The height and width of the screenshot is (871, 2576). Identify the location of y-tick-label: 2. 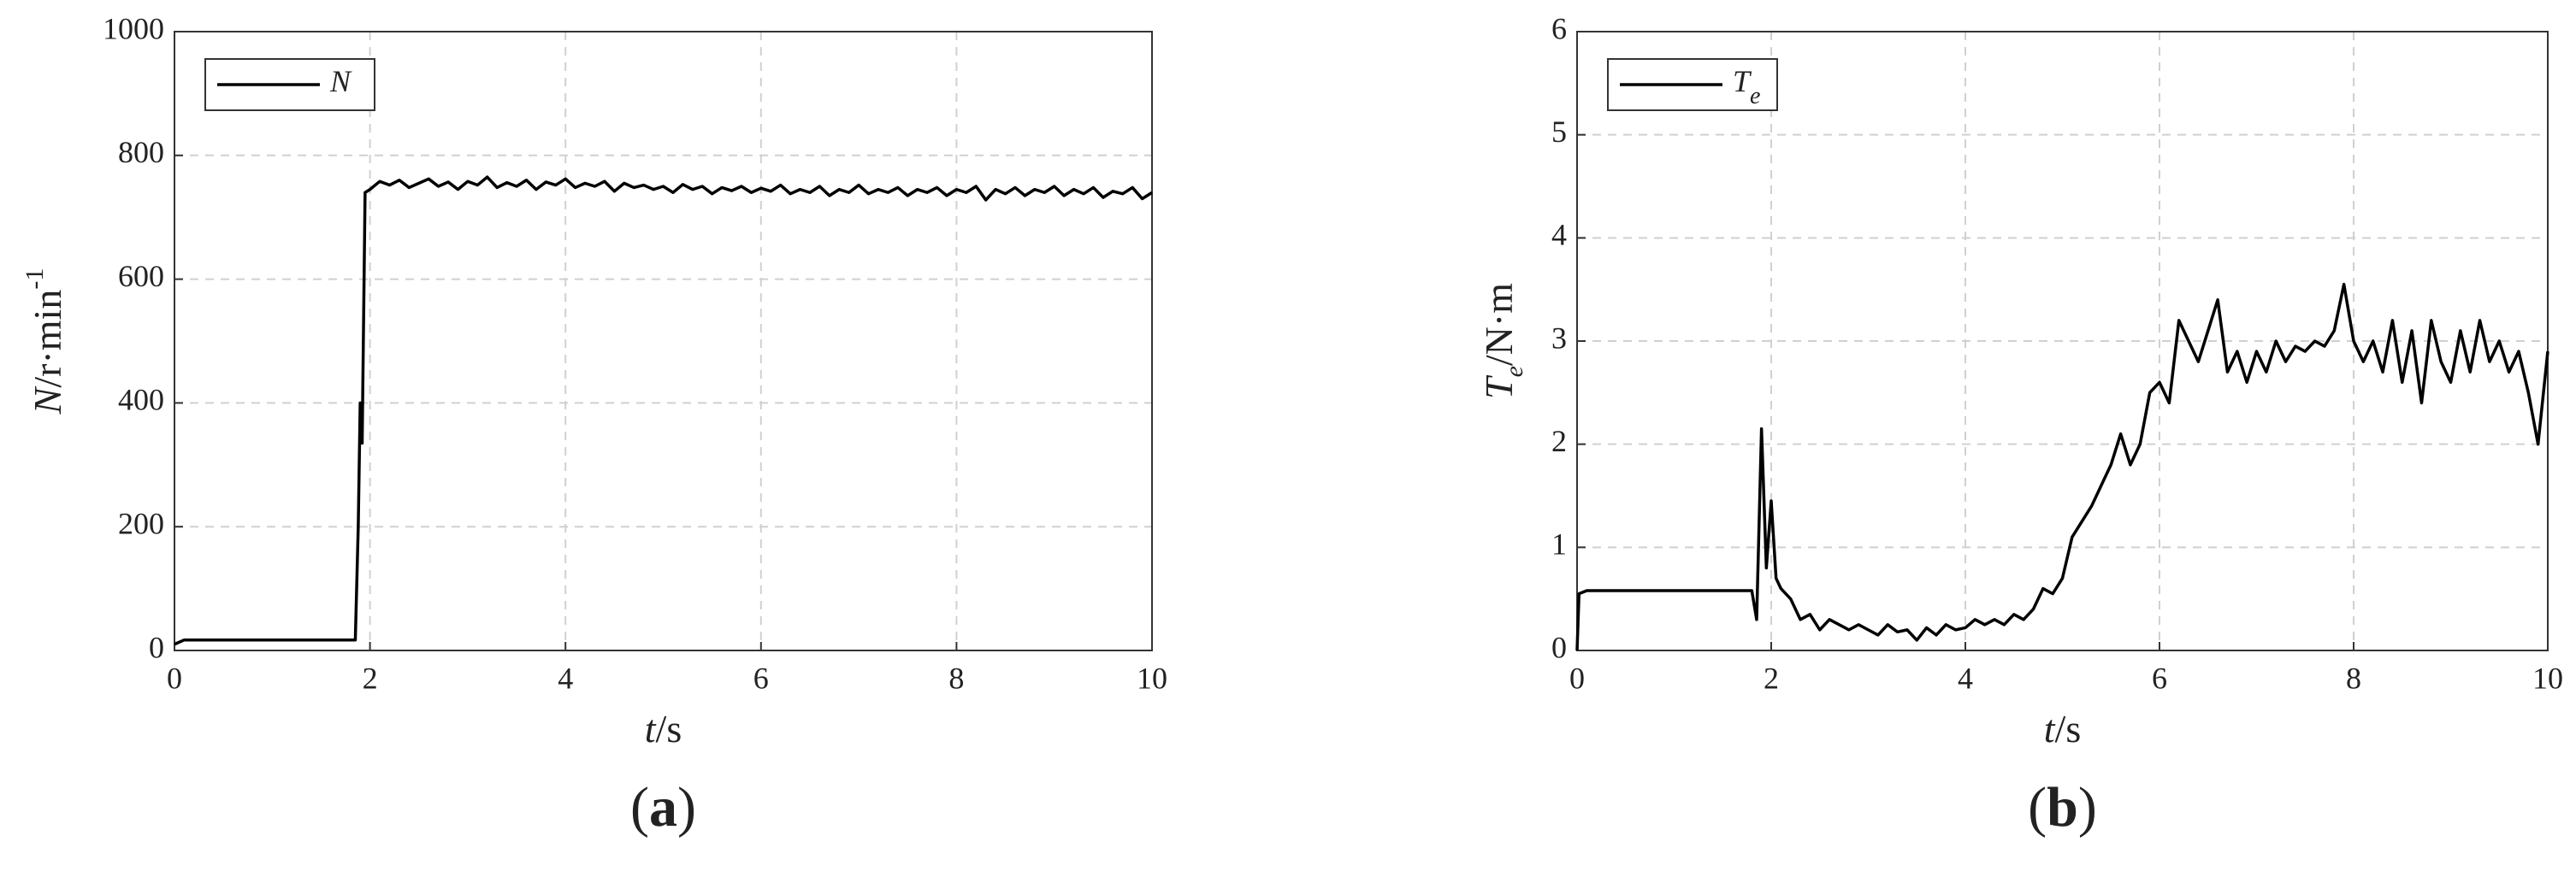
(1559, 441).